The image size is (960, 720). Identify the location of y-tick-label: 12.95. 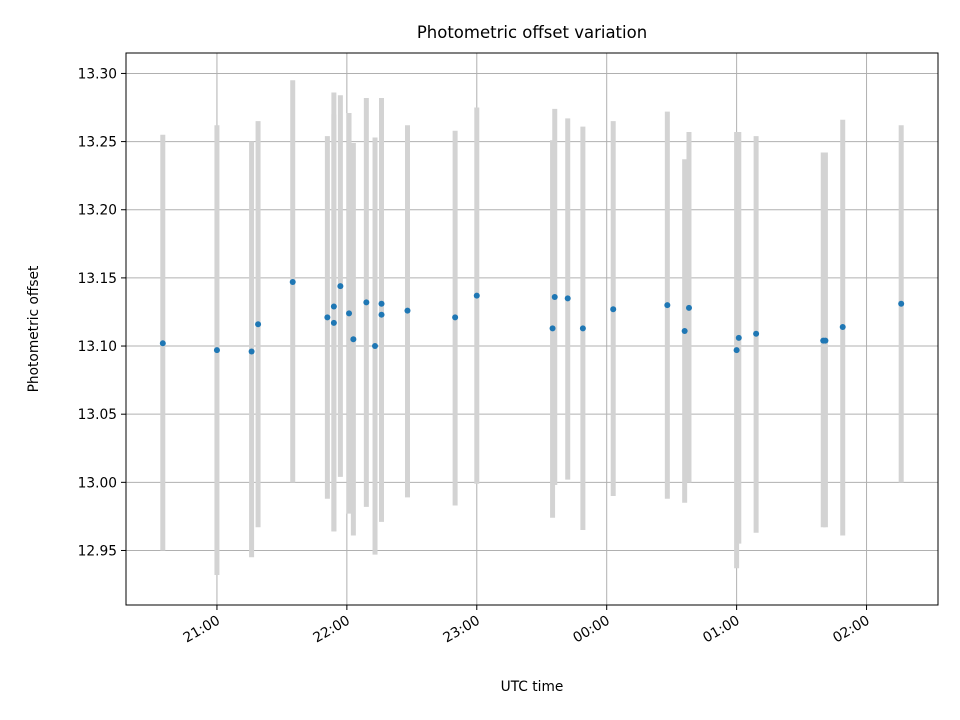
(97, 551).